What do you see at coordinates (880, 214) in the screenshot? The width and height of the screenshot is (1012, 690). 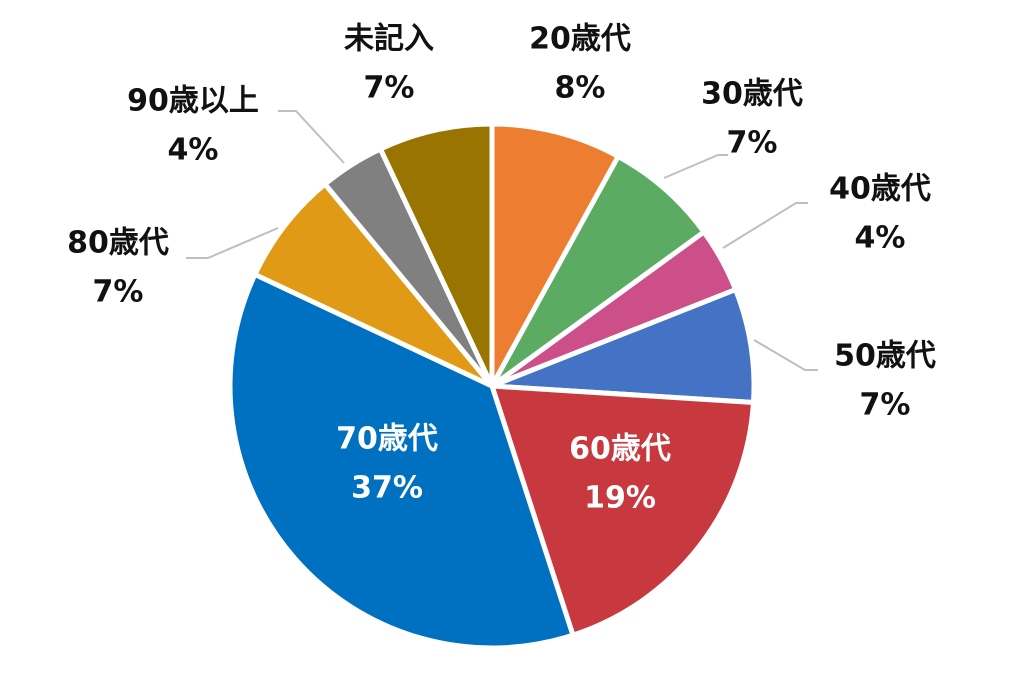 I see `data-label-3: 40歳代 4%` at bounding box center [880, 214].